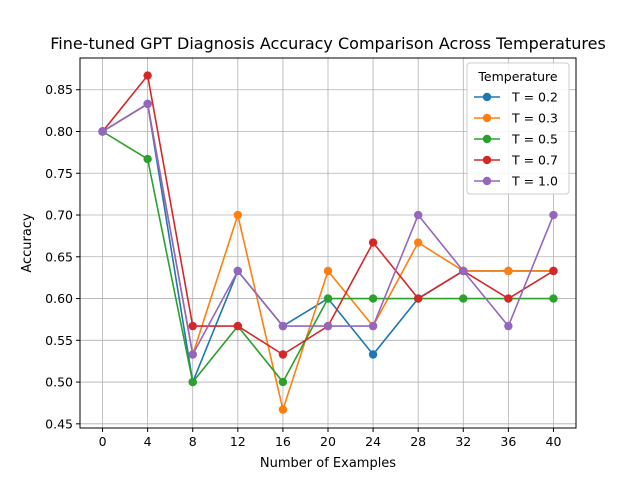 This screenshot has height=480, width=640. What do you see at coordinates (59, 298) in the screenshot?
I see `y-tick-label: 0.60` at bounding box center [59, 298].